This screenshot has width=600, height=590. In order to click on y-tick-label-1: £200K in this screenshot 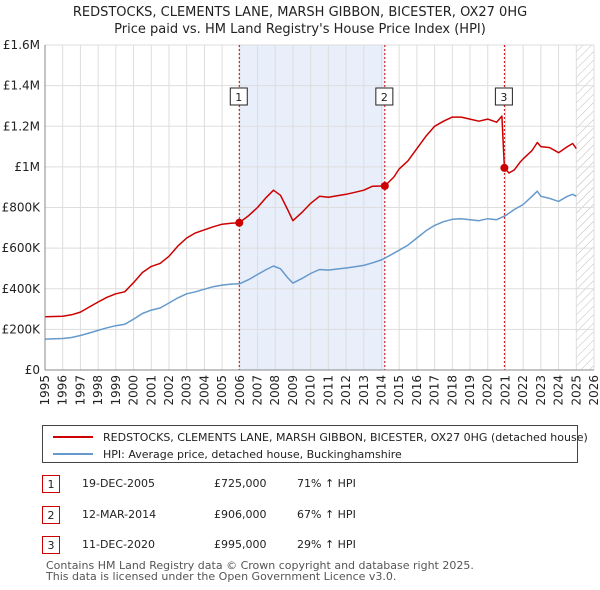, I will do `click(22, 329)`.